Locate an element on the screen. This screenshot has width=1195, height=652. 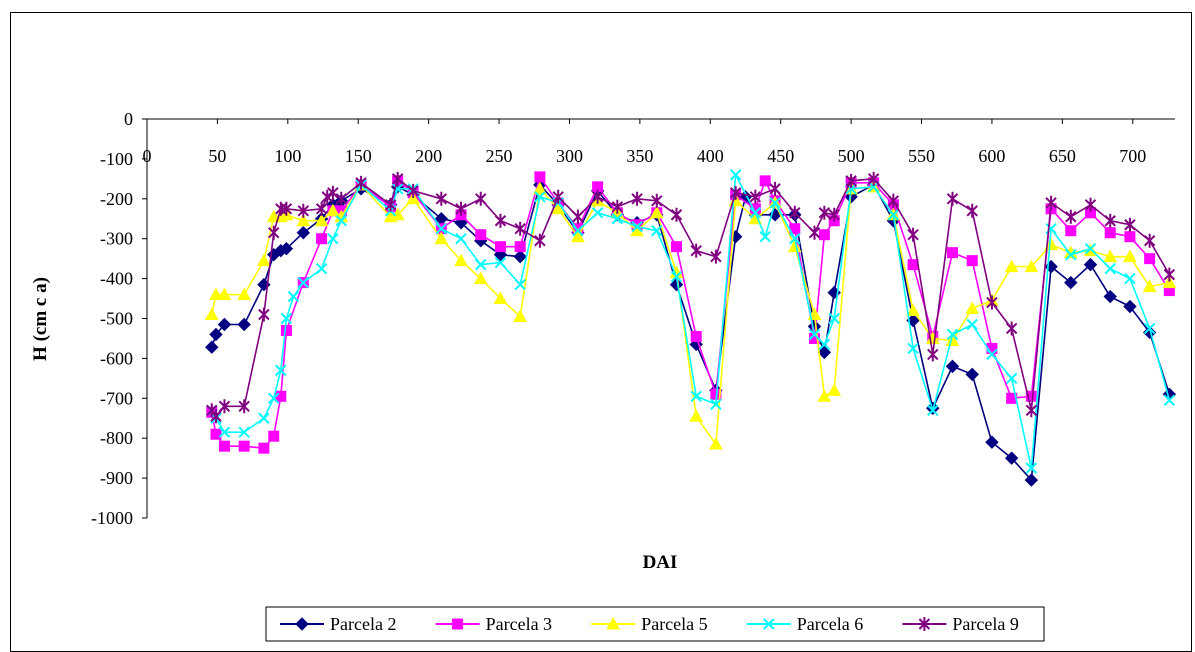
x-tick-label: 450 is located at coordinates (780, 156).